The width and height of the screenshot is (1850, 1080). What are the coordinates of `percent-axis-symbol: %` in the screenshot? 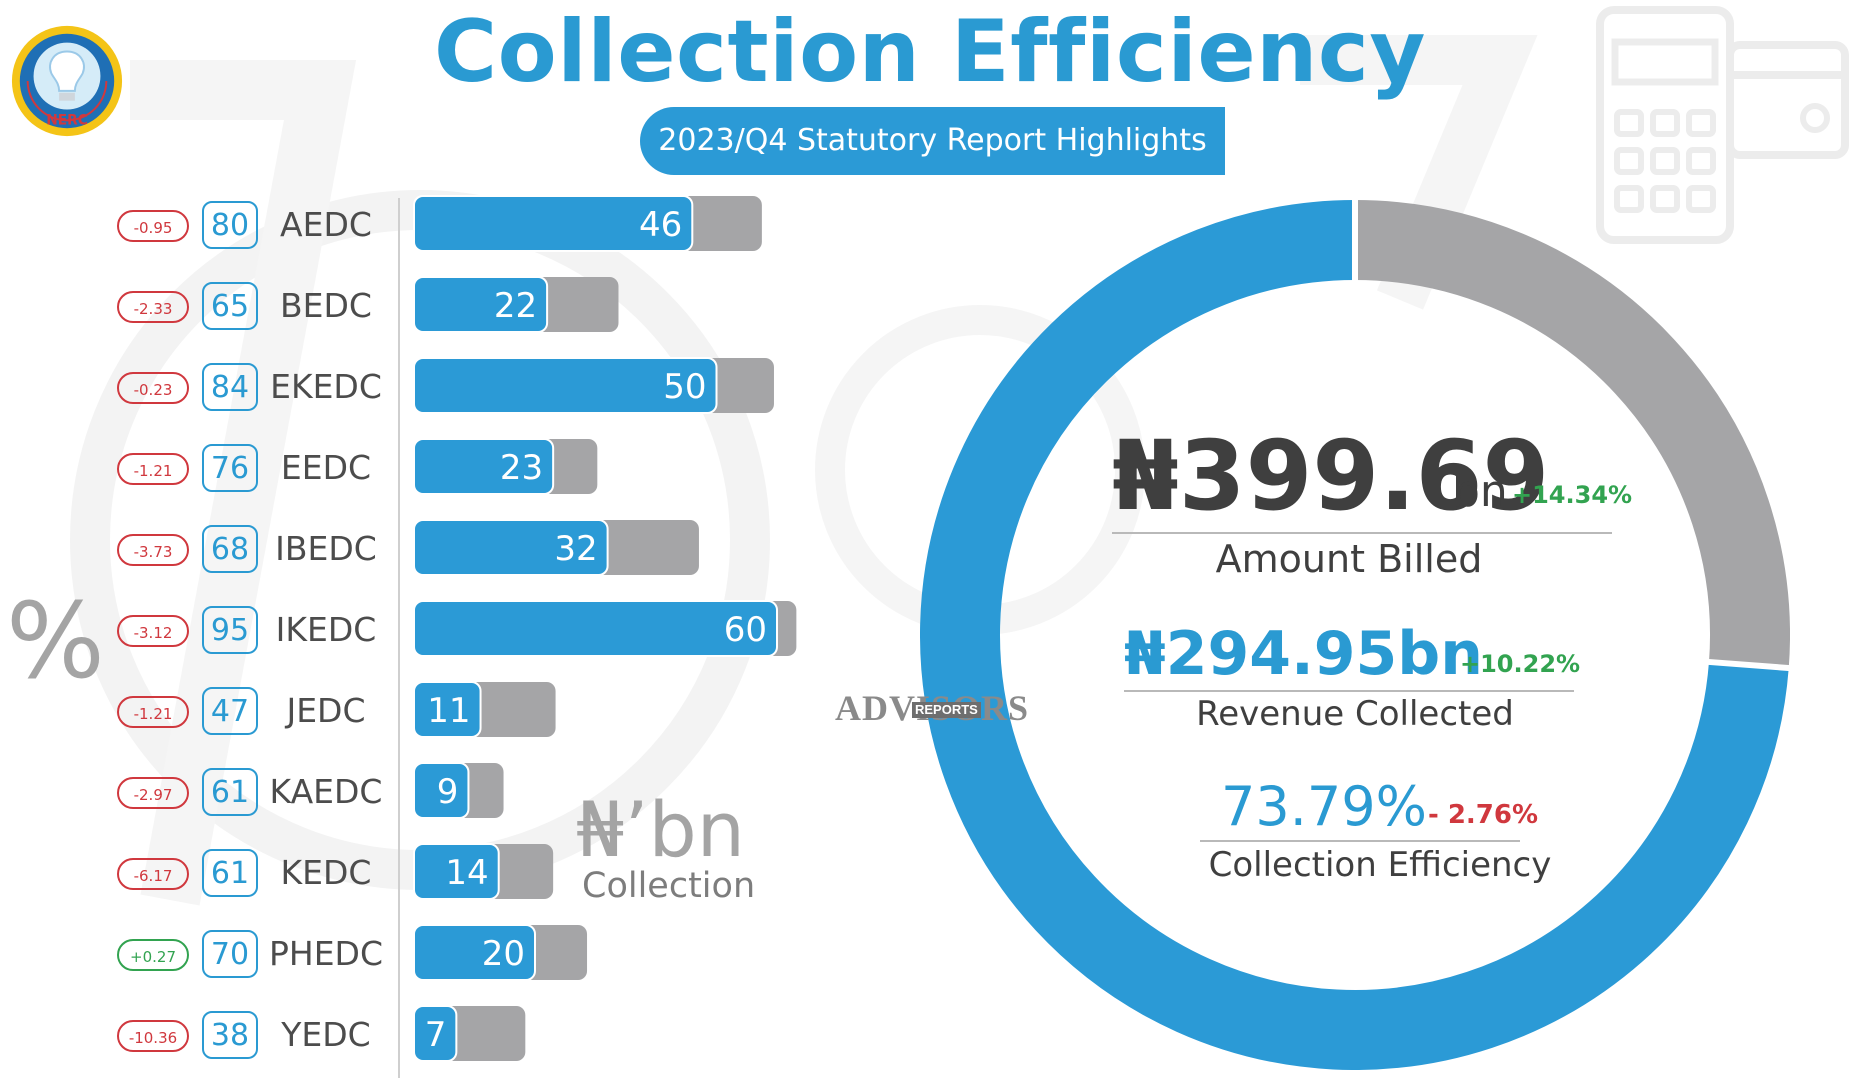 It's located at (55, 641).